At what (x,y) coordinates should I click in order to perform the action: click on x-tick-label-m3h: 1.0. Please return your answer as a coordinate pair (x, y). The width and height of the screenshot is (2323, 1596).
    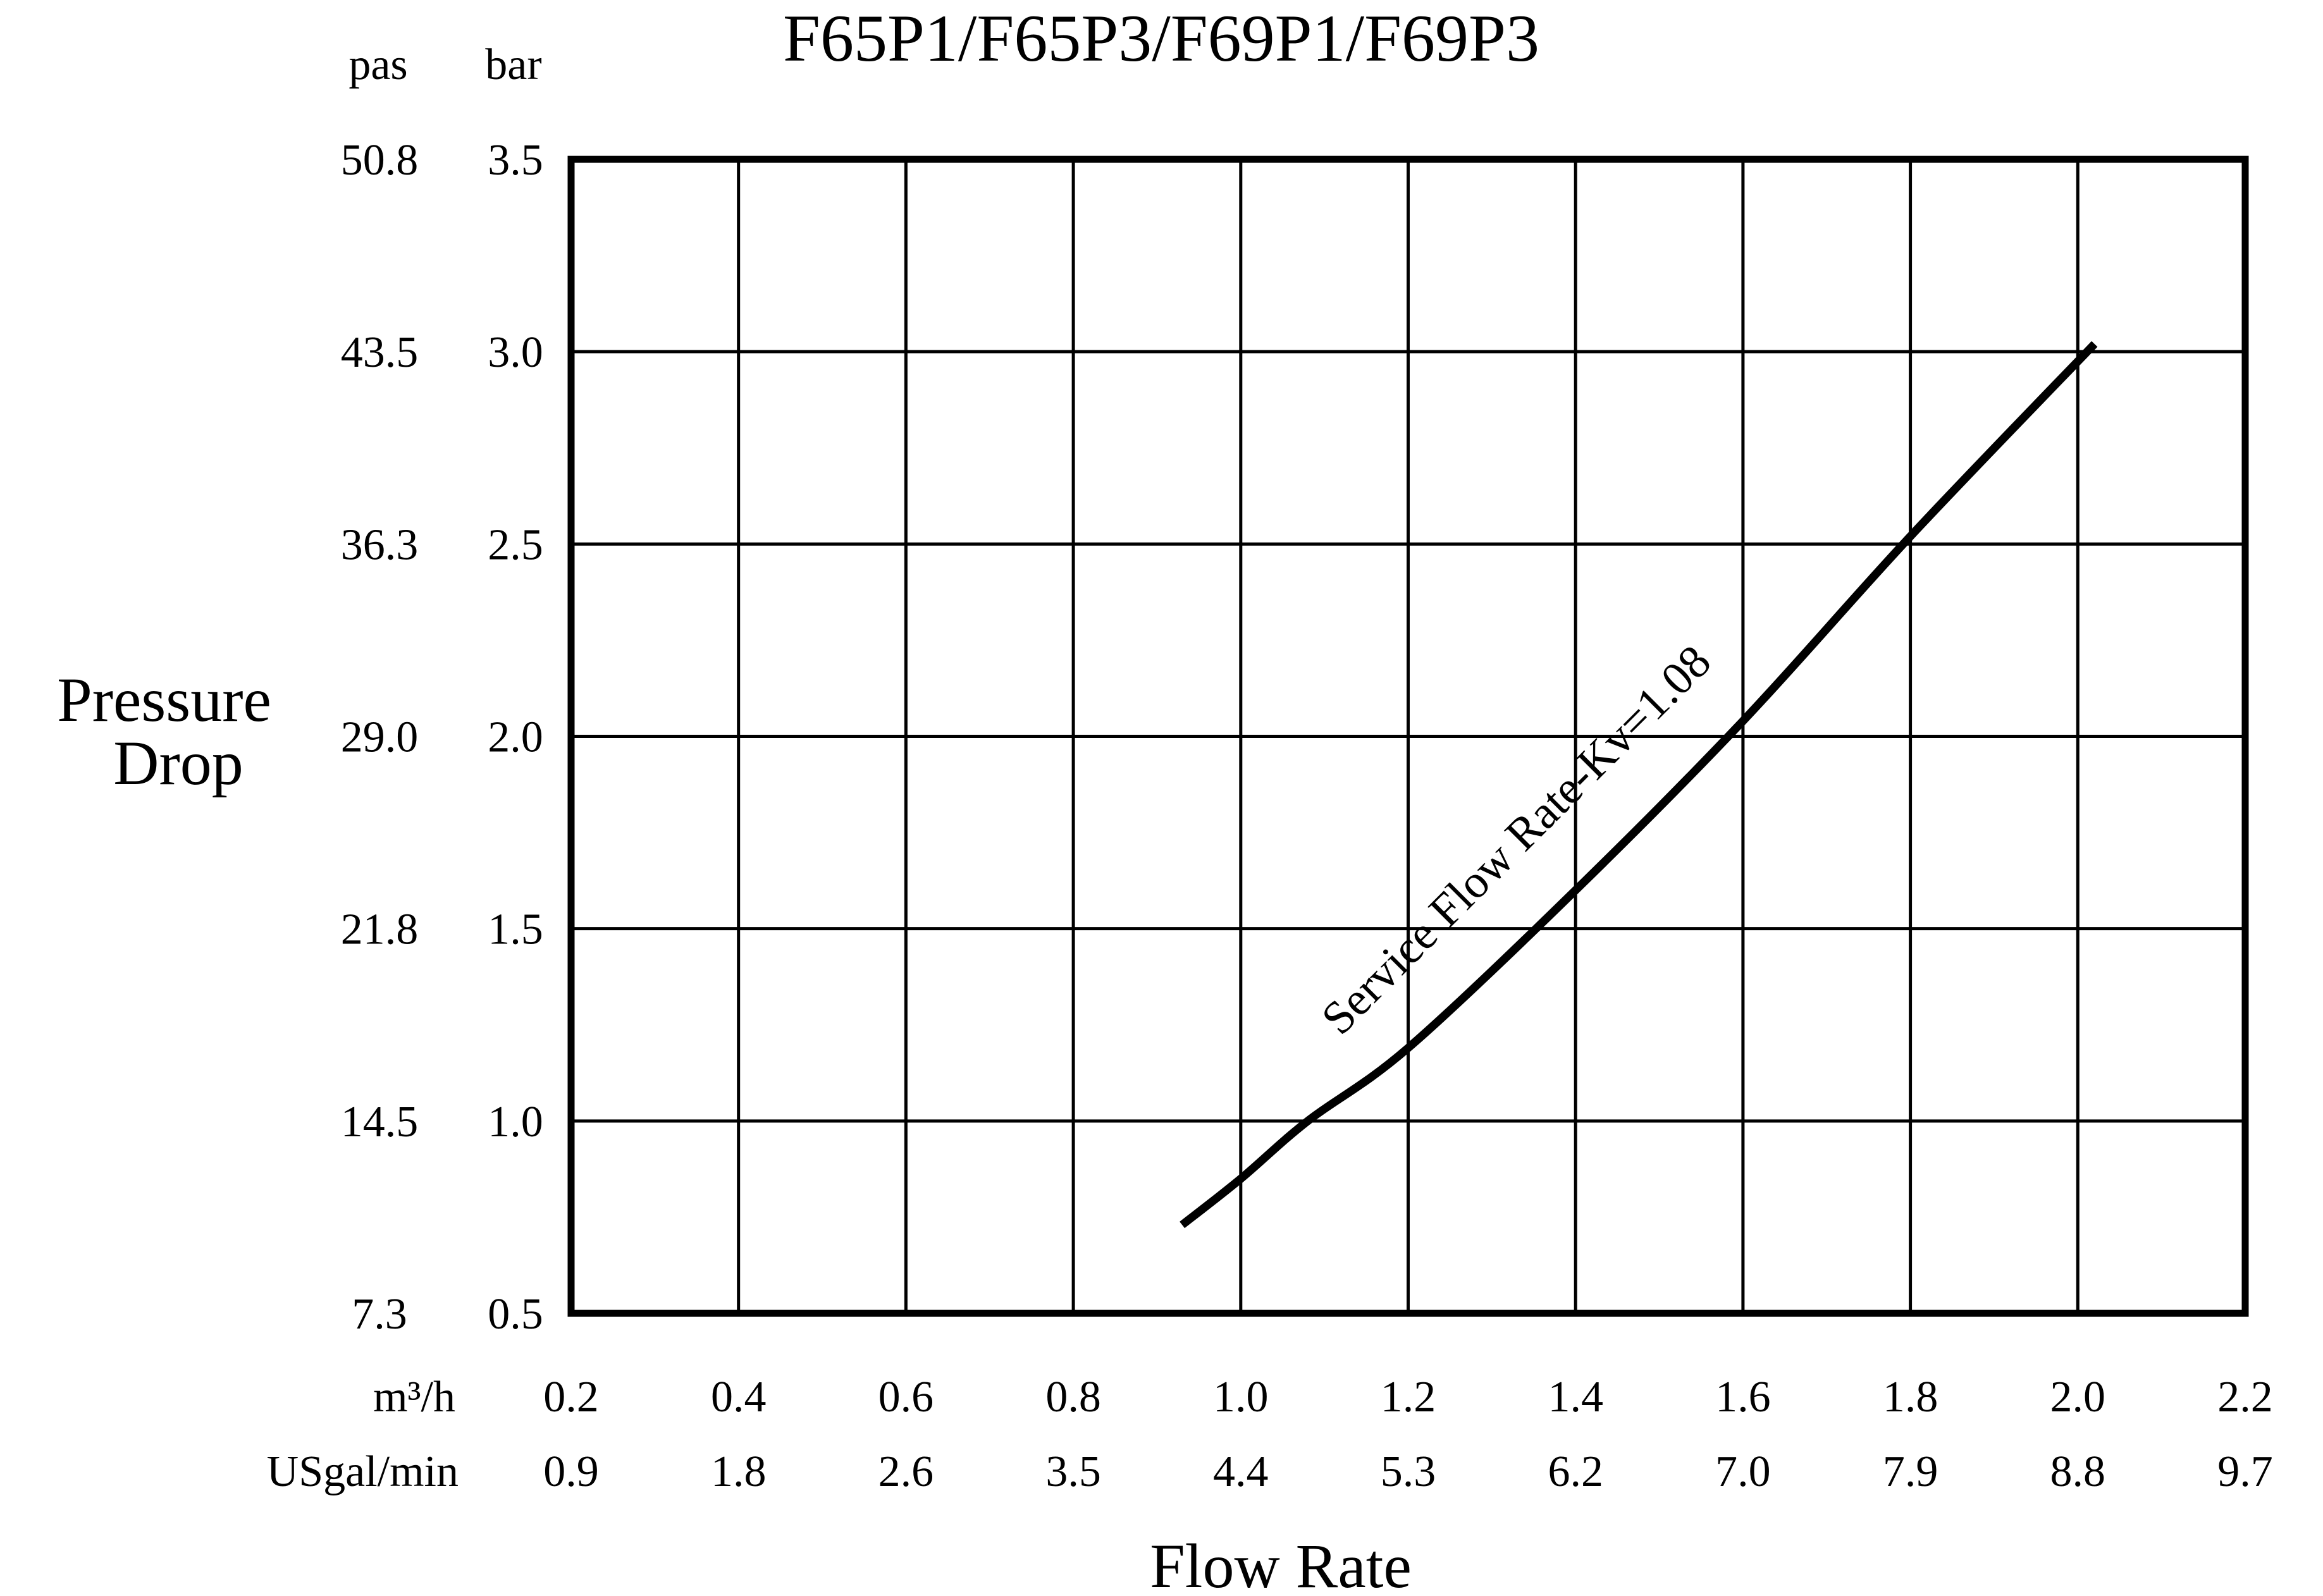
    Looking at the image, I should click on (1241, 1397).